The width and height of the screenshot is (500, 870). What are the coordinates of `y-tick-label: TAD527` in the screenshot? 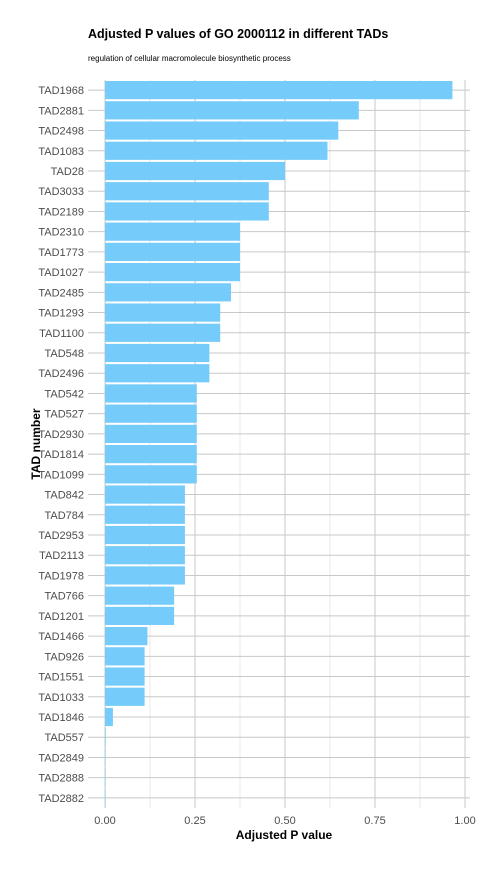 It's located at (64, 415).